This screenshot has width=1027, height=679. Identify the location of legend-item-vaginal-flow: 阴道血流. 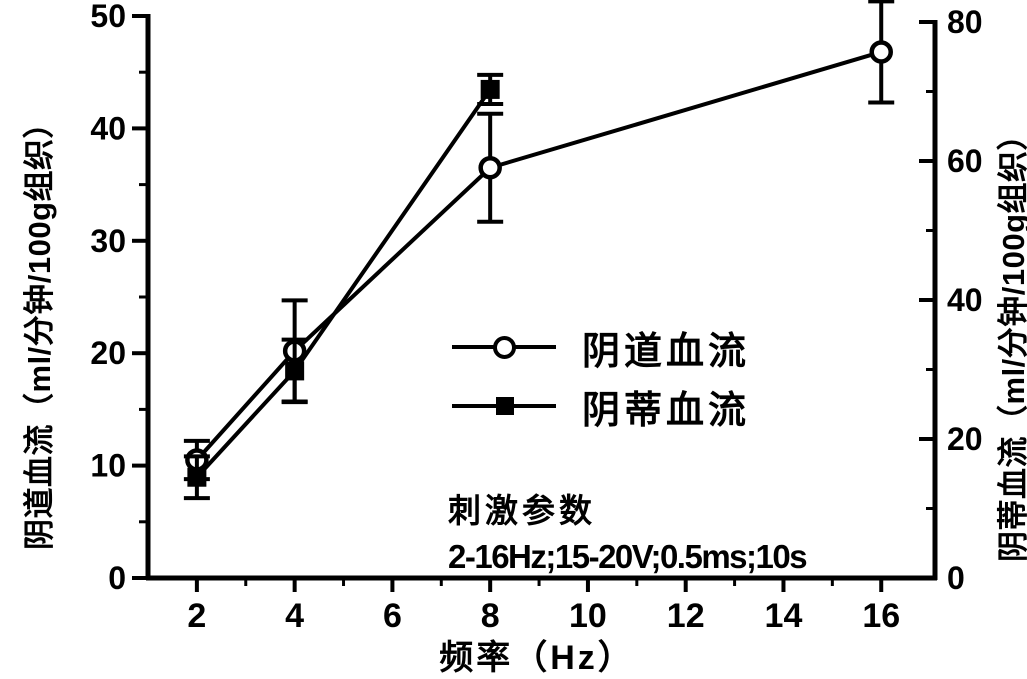
(601, 348).